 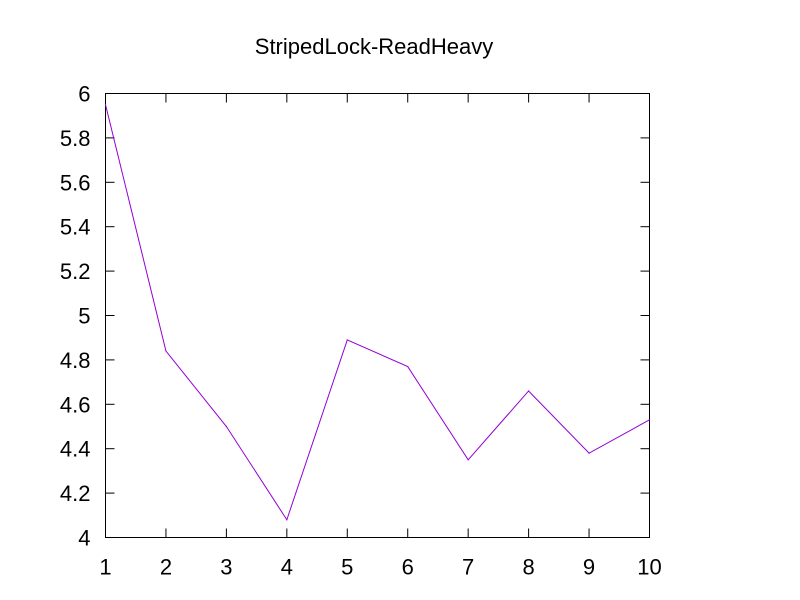 What do you see at coordinates (75, 404) in the screenshot?
I see `y-tick-label: 4.6` at bounding box center [75, 404].